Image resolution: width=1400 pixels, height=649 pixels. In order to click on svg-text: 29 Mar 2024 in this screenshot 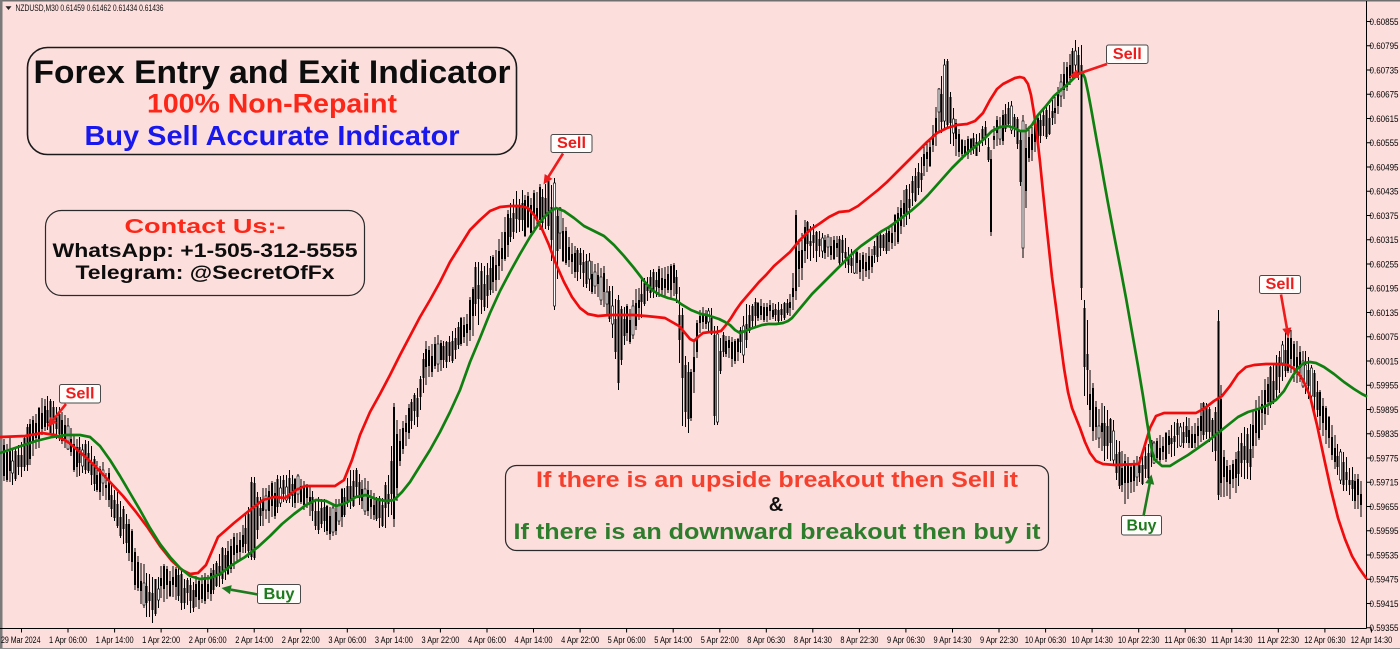, I will do `click(21, 640)`.